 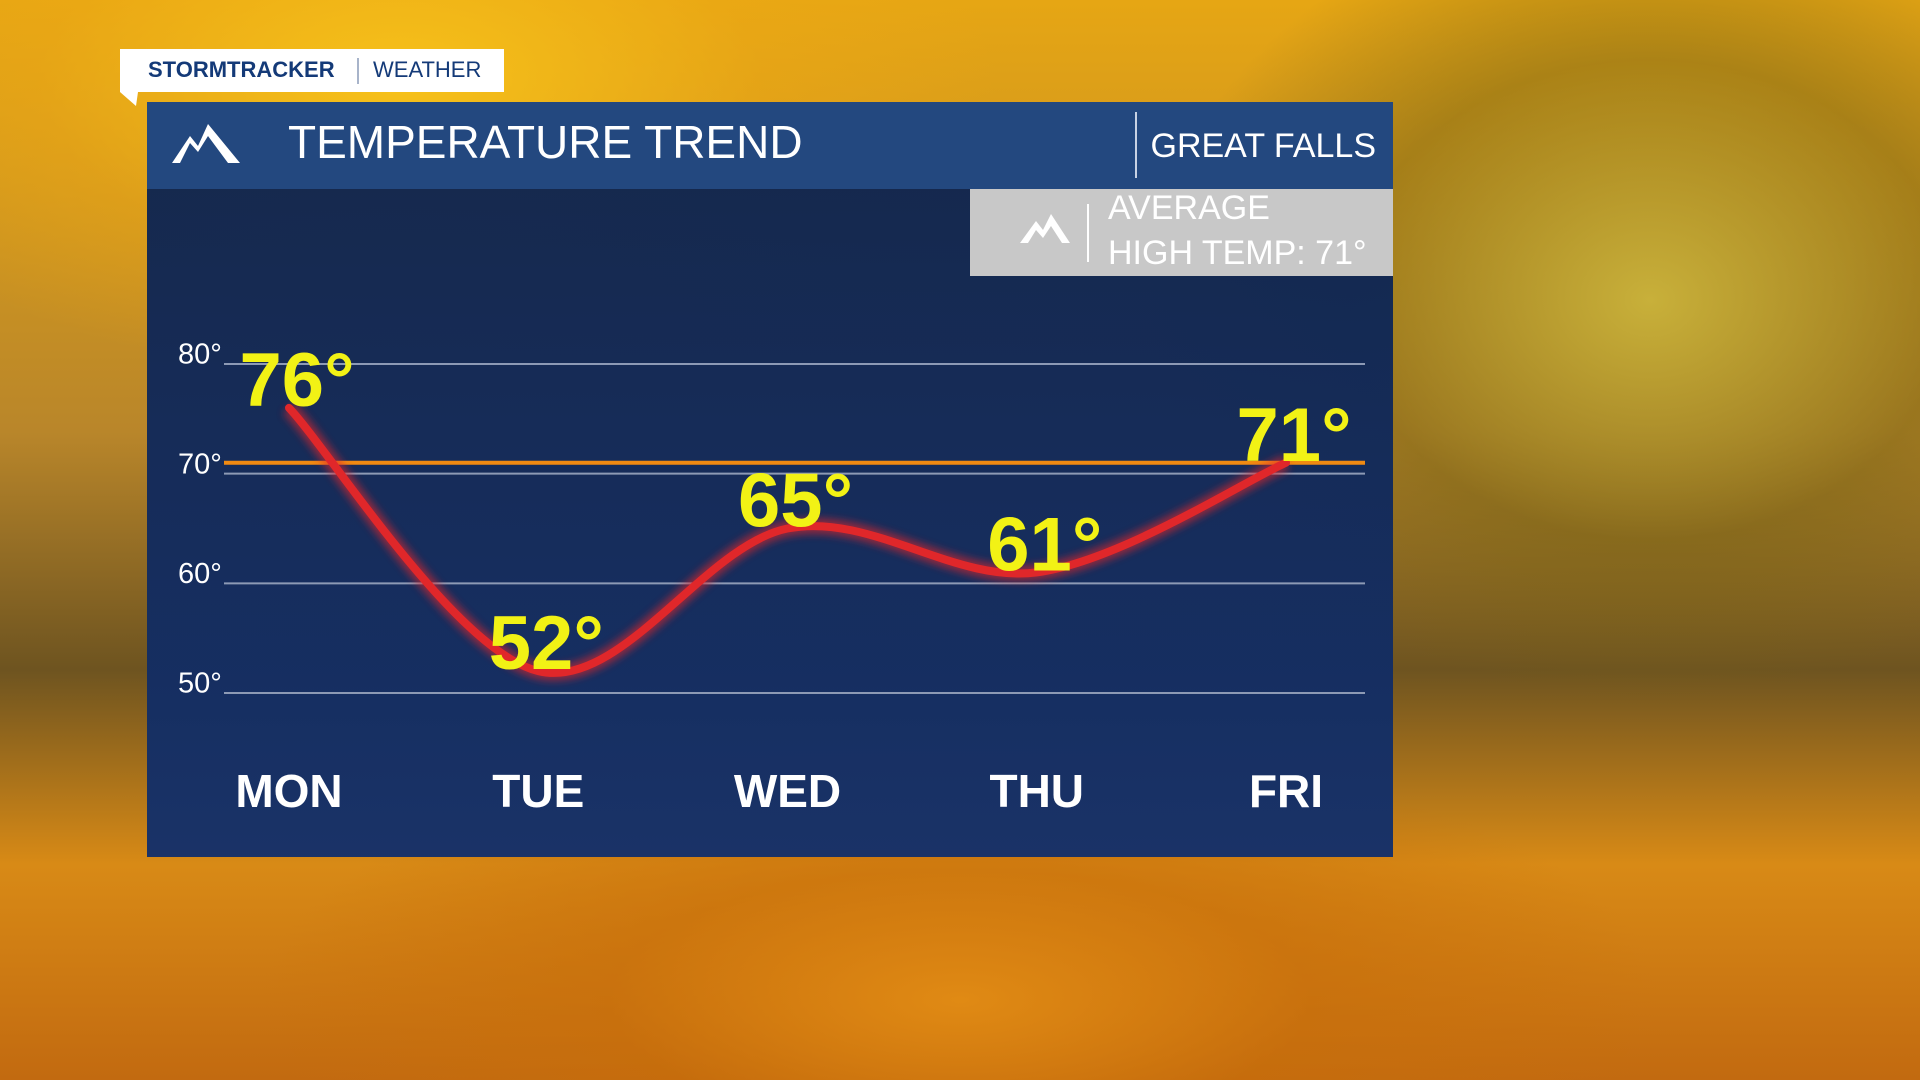 I want to click on x-tick-label: THU, so click(x=1036, y=791).